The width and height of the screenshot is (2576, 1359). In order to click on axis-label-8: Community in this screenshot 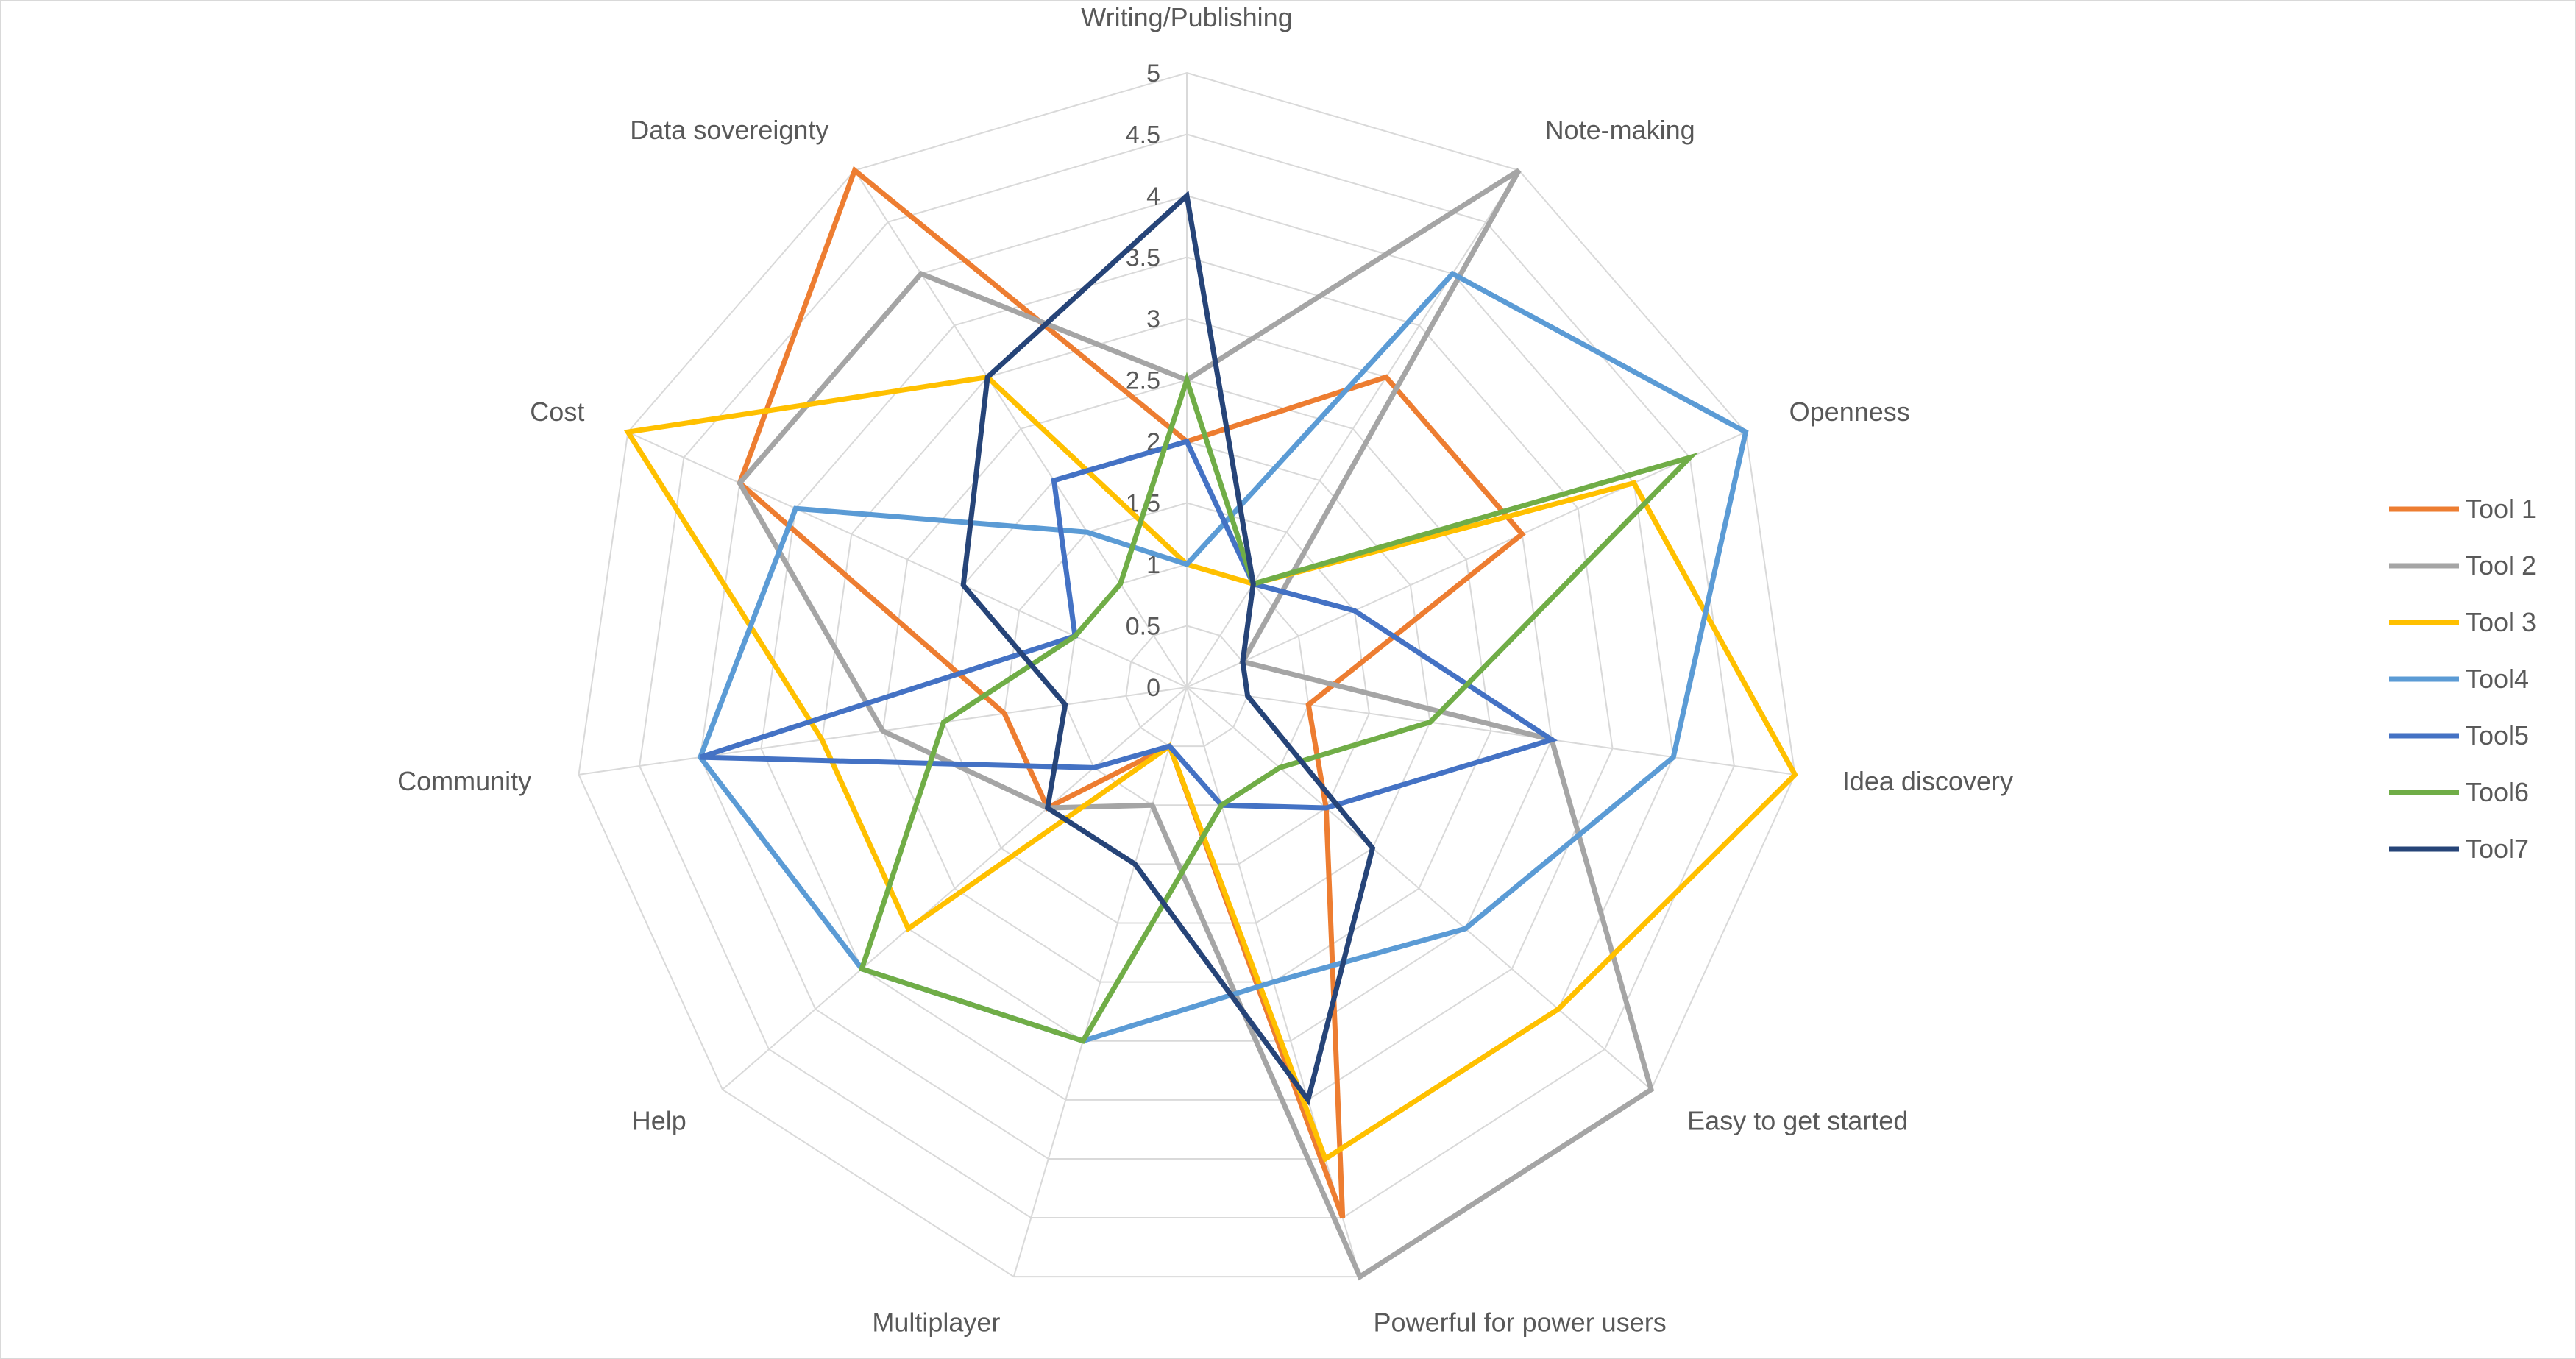, I will do `click(464, 781)`.